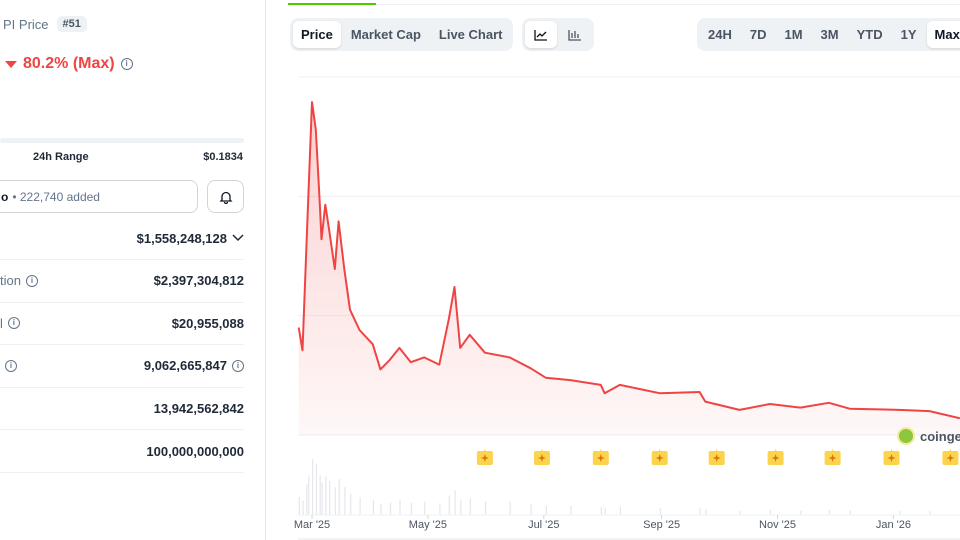 This screenshot has height=540, width=960. I want to click on x-tick-label: Jan '26, so click(893, 525).